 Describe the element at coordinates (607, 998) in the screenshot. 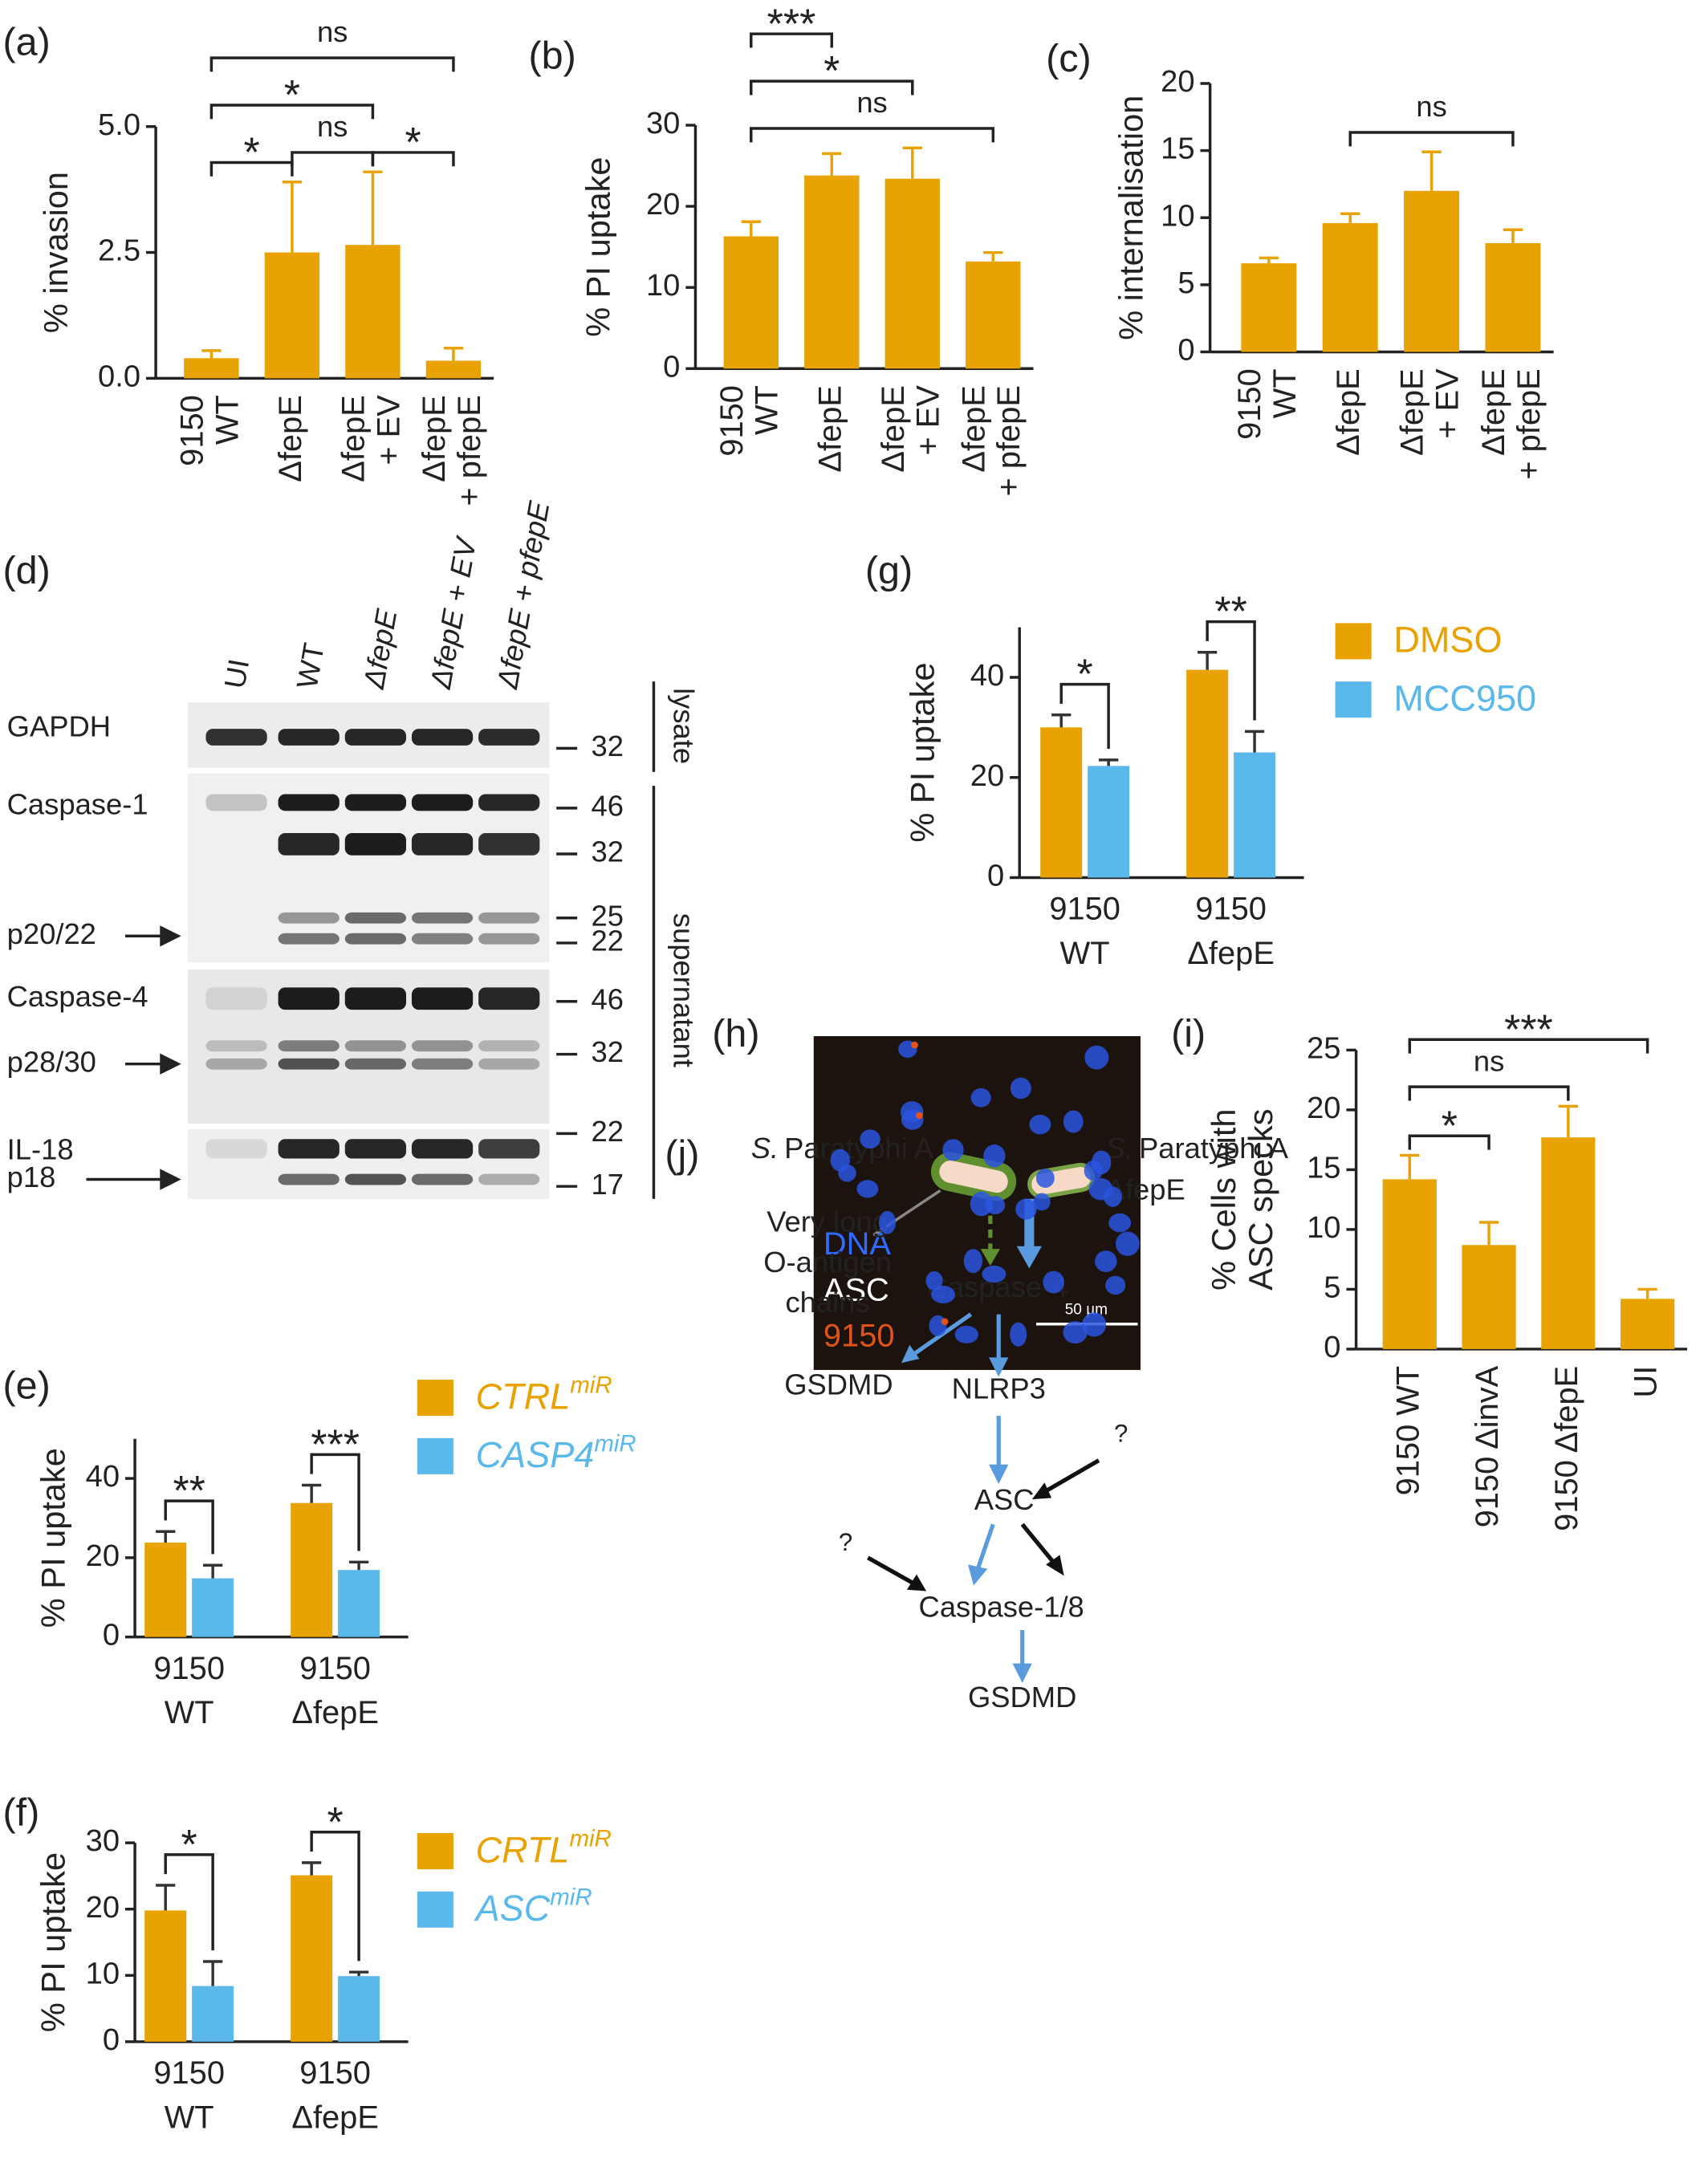

I see `marker-label: 46` at that location.